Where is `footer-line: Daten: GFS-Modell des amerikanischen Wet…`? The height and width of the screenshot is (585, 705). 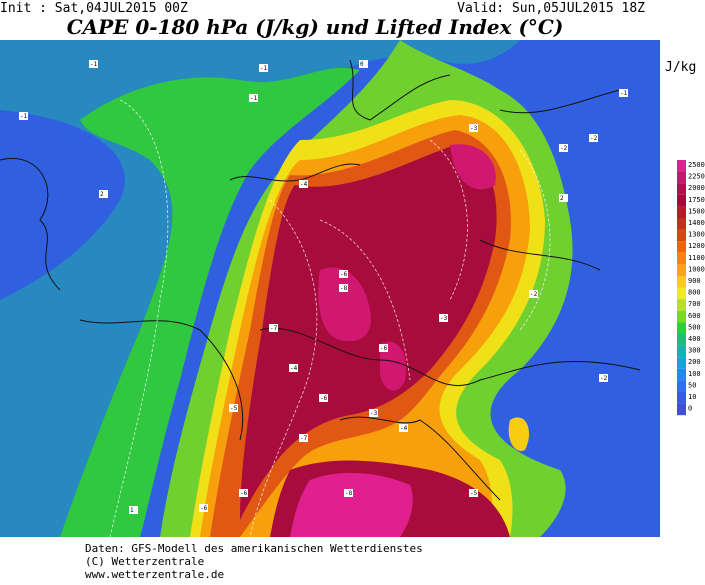 footer-line: Daten: GFS-Modell des amerikanischen Wet… is located at coordinates (254, 548).